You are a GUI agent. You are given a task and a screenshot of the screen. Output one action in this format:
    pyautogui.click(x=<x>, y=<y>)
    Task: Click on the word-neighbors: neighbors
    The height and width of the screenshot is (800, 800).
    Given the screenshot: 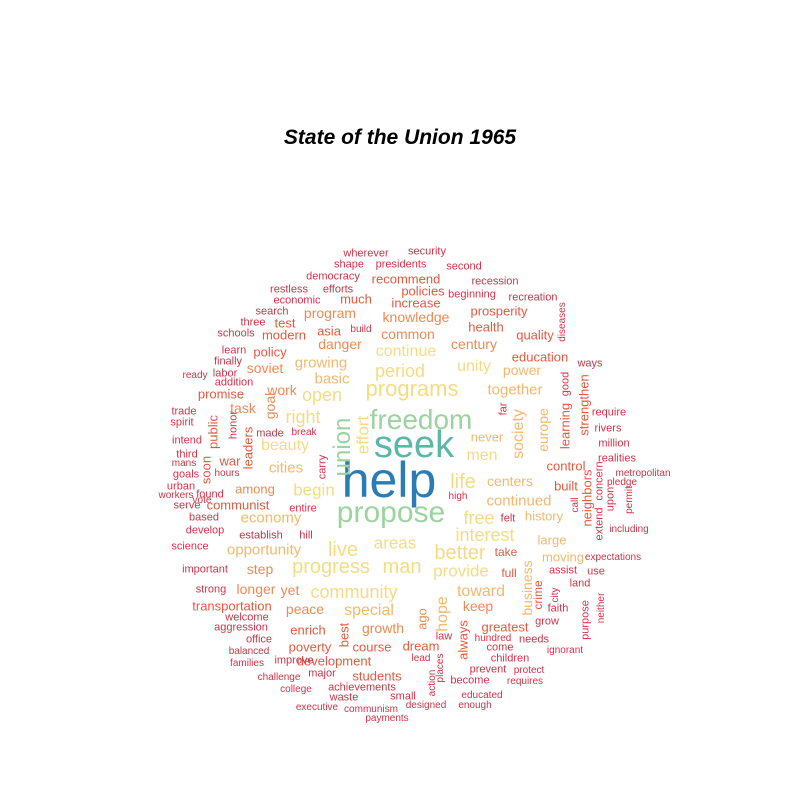 What is the action you would take?
    pyautogui.click(x=587, y=498)
    